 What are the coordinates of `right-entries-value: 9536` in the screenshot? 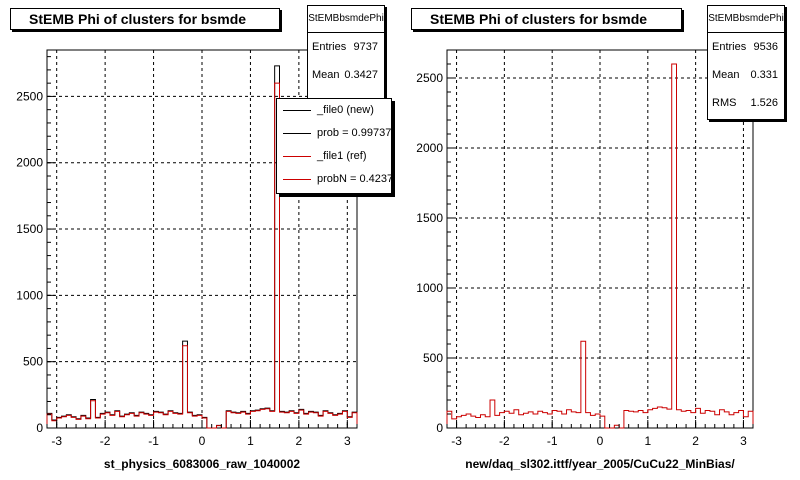 It's located at (765, 47).